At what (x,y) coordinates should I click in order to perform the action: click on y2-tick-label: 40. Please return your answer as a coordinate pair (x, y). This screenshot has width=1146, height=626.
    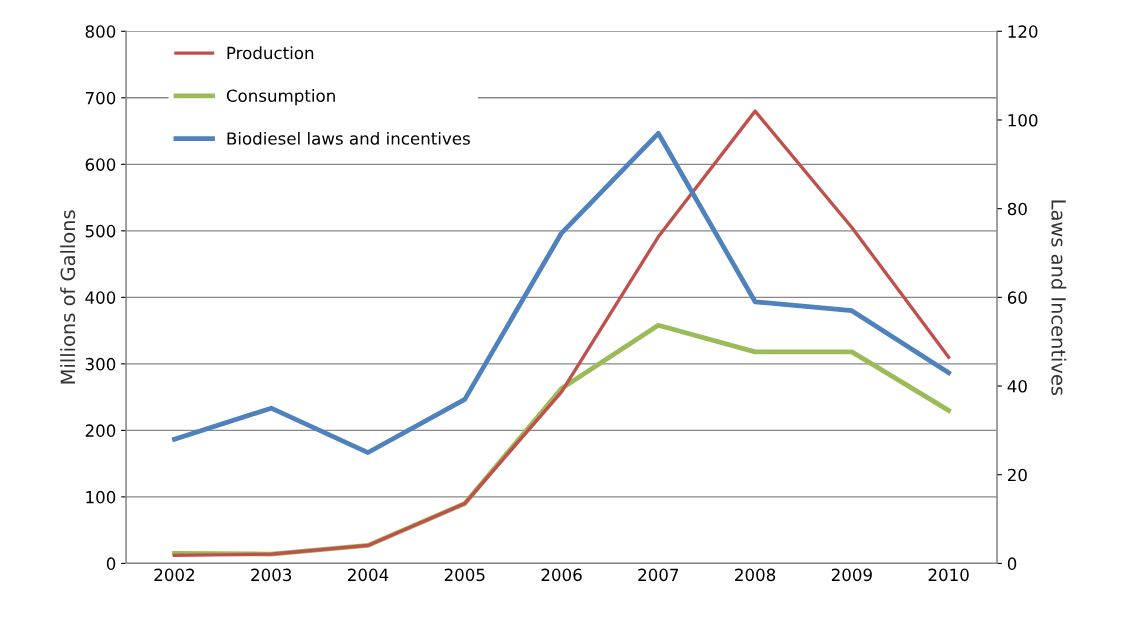
    Looking at the image, I should click on (1017, 386).